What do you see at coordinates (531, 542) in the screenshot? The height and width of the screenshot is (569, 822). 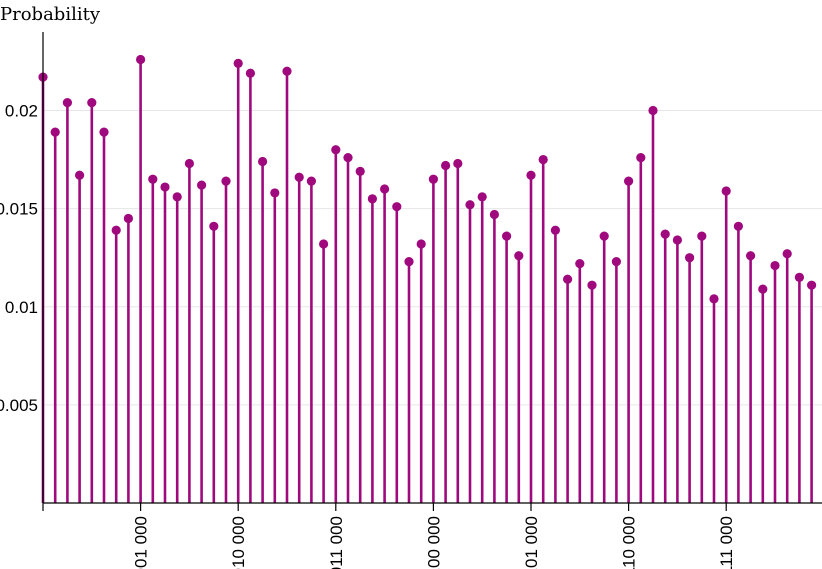 I see `x-tick-label: 101 000` at bounding box center [531, 542].